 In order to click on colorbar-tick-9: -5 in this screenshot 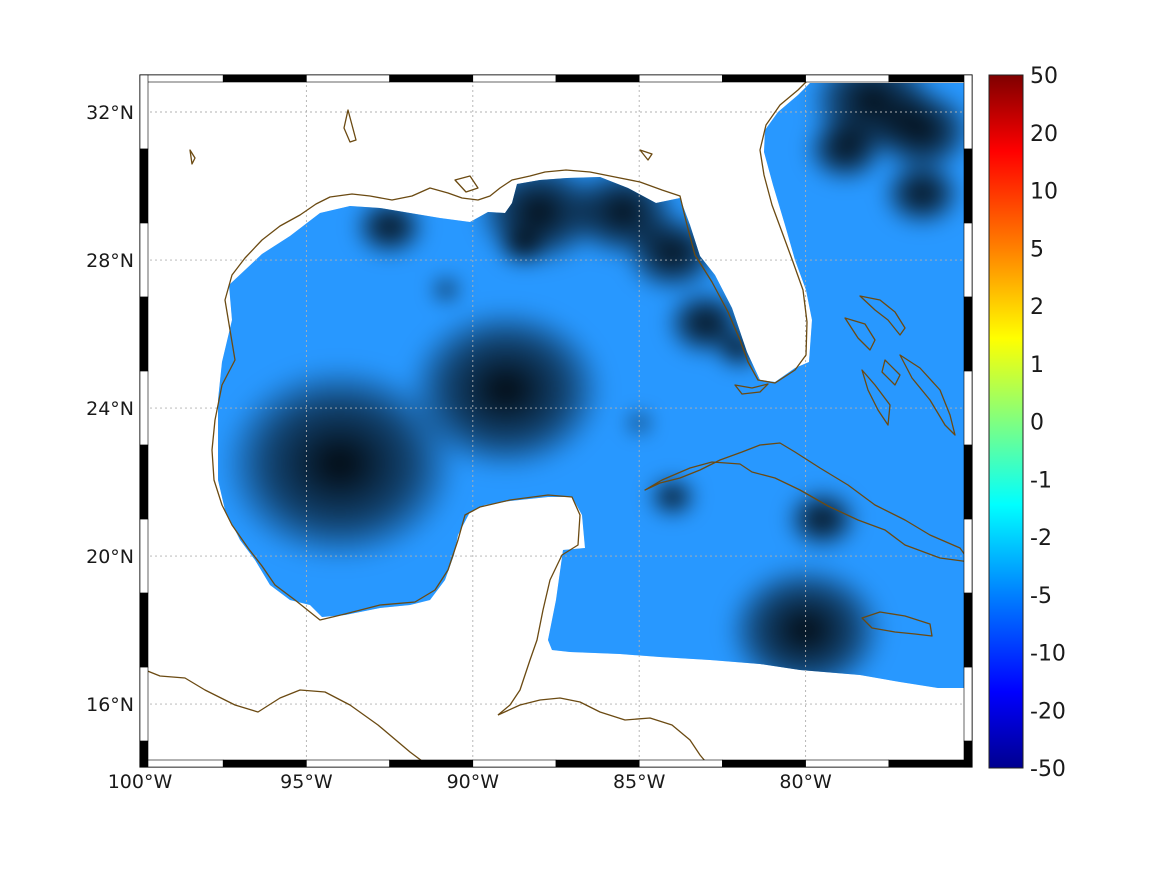, I will do `click(1041, 596)`.